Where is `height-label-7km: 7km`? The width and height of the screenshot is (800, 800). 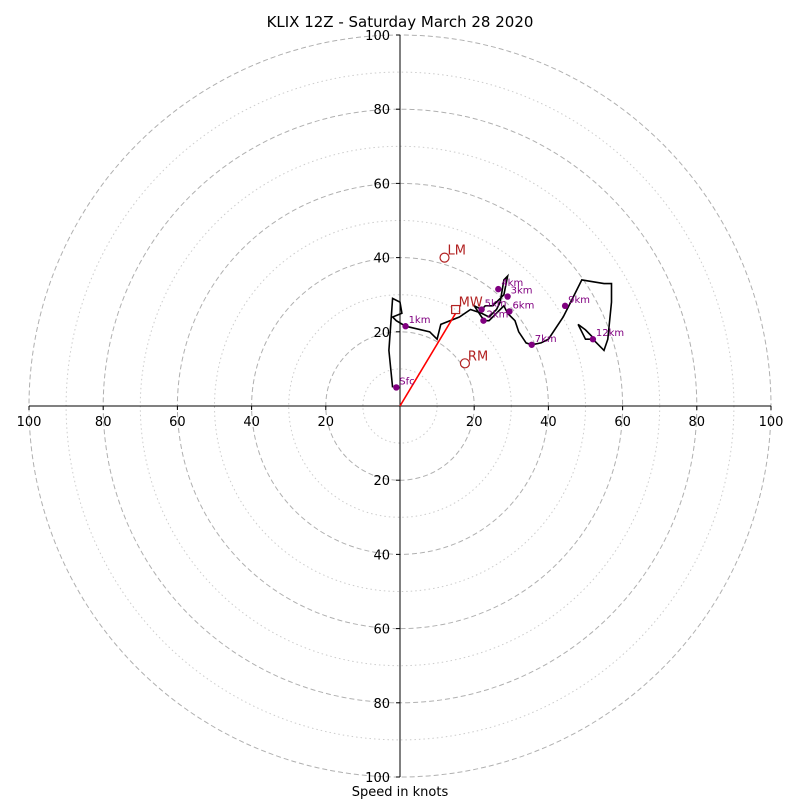 height-label-7km: 7km is located at coordinates (546, 339).